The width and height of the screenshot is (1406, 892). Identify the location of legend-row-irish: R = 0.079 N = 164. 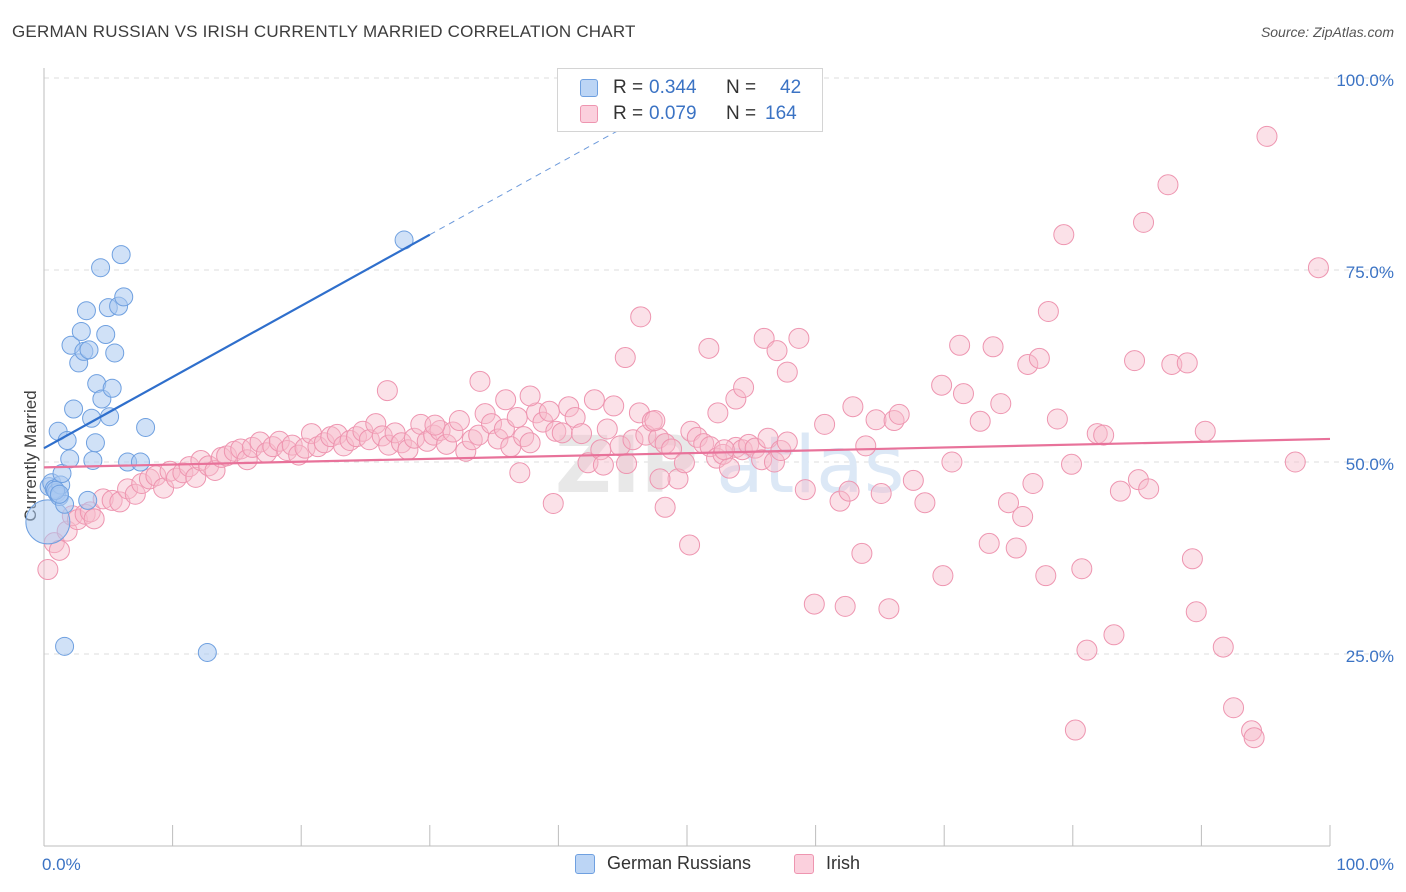
(690, 114).